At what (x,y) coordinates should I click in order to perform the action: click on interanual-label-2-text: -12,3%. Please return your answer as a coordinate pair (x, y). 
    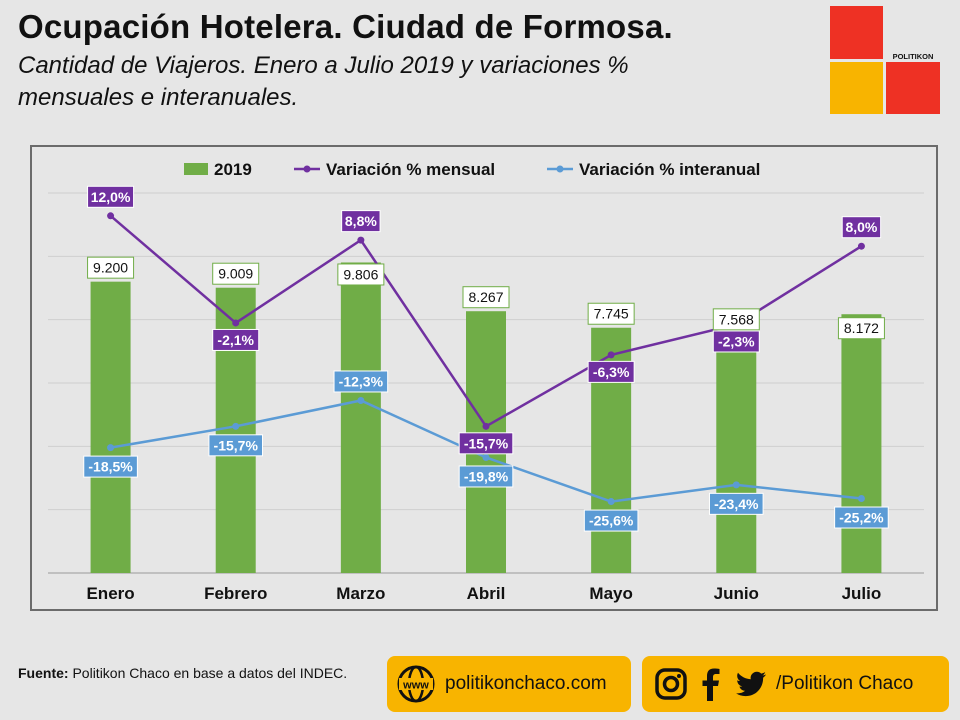
    Looking at the image, I should click on (361, 381).